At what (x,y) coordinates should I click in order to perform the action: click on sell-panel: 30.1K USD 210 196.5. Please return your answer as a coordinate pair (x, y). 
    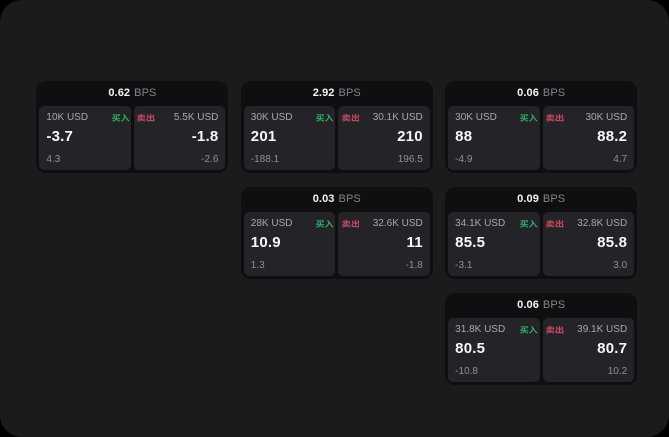
    Looking at the image, I should click on (384, 137).